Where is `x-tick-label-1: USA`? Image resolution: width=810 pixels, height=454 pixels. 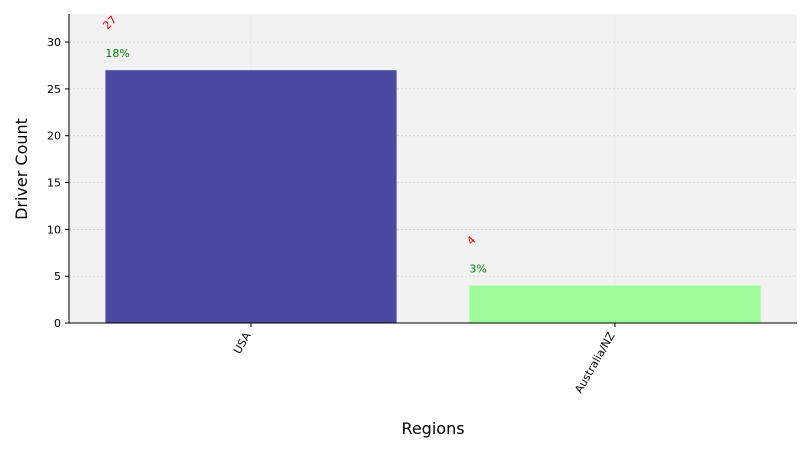 x-tick-label-1: USA is located at coordinates (242, 343).